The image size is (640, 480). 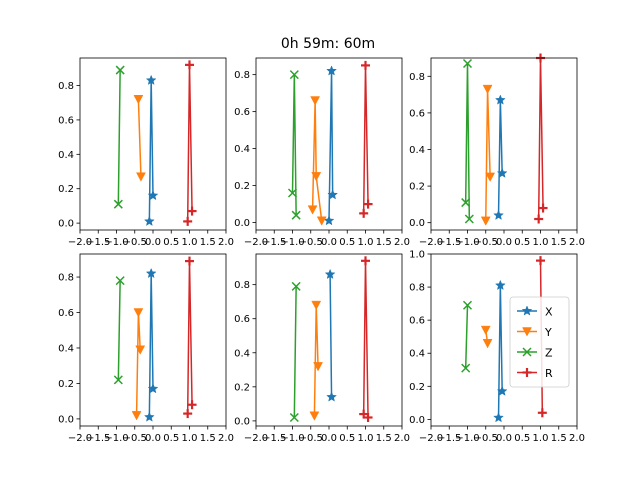 What do you see at coordinates (535, 373) in the screenshot?
I see `legend-item-r: R` at bounding box center [535, 373].